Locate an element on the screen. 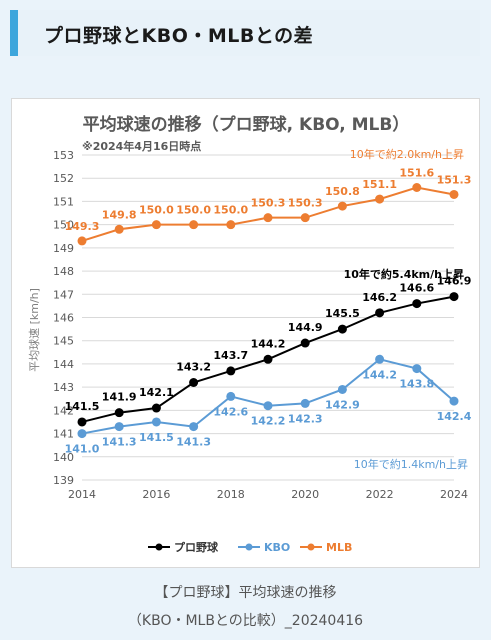 This screenshot has height=640, width=491. y-tick-label: 147 is located at coordinates (63, 294).